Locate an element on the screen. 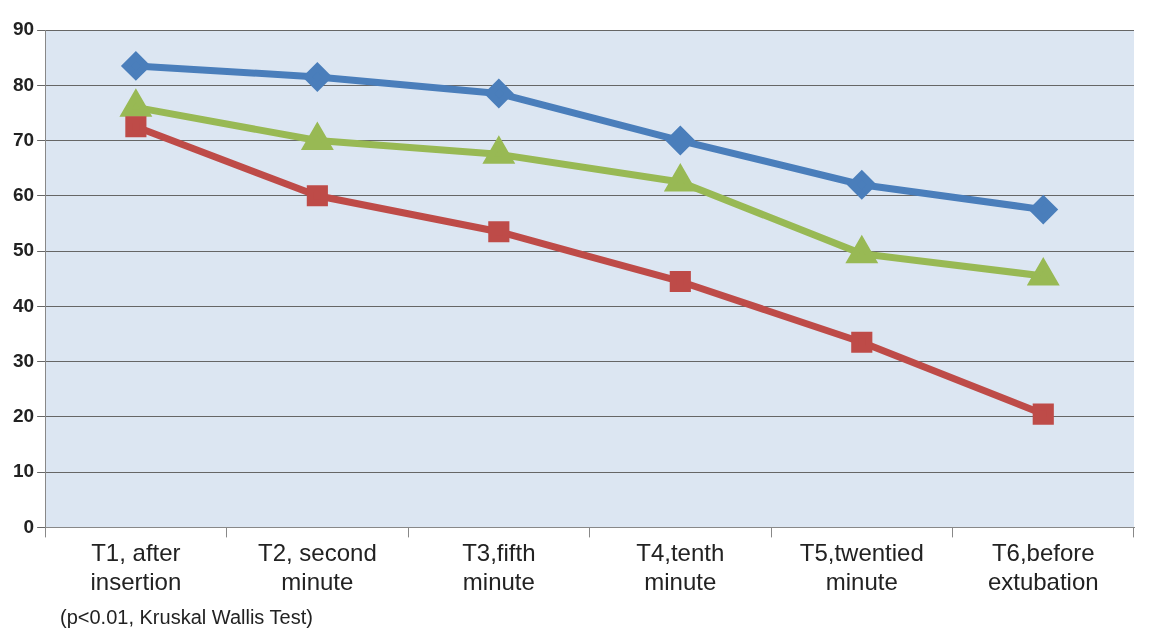 Image resolution: width=1153 pixels, height=631 pixels. x-tick-label: T3,fifth minute is located at coordinates (499, 567).